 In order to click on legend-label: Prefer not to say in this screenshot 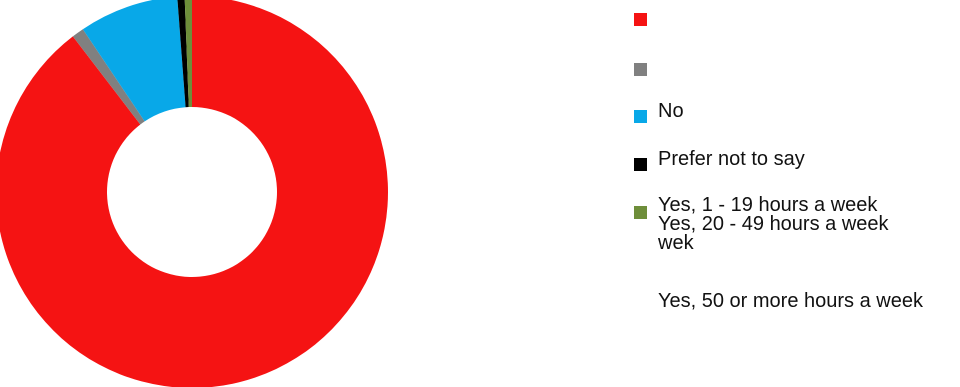, I will do `click(731, 159)`.